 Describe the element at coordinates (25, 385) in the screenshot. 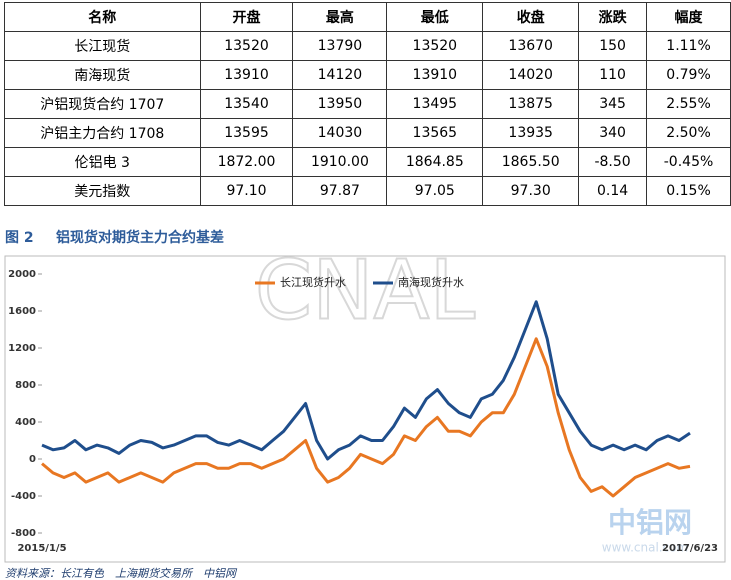

I see `y-tick-label: 800` at that location.